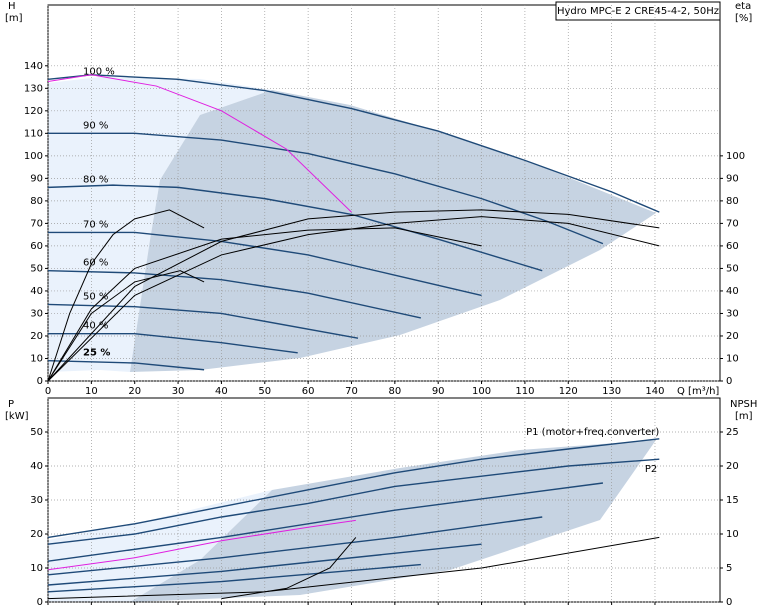  What do you see at coordinates (95, 263) in the screenshot?
I see `curve-label: 60 %` at bounding box center [95, 263].